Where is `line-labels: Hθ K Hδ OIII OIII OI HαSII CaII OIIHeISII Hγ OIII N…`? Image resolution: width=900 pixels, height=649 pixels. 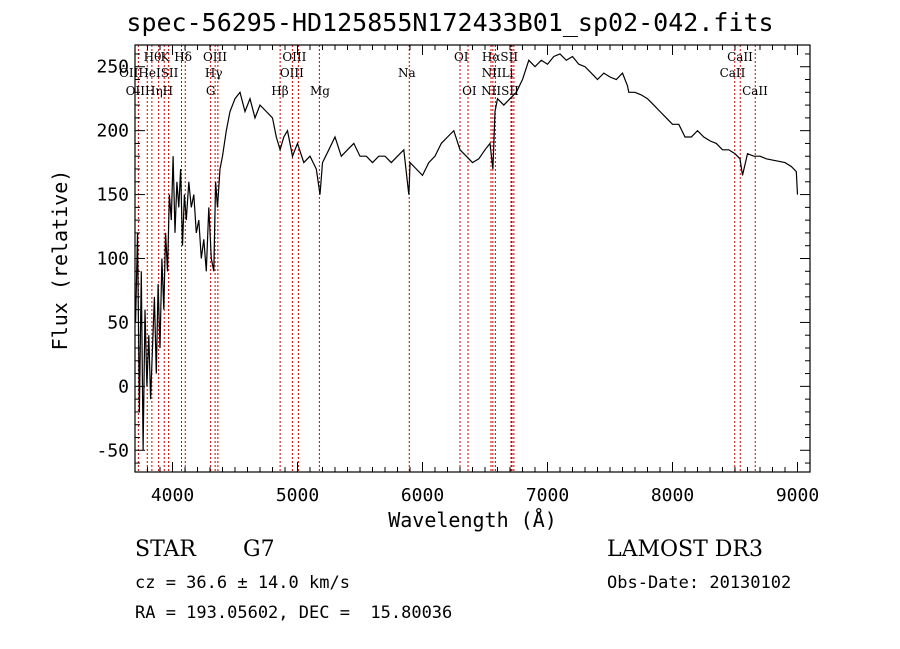 line-labels: Hθ K Hδ OIII OIII OI HαSII CaII OIIHeISII Hγ OIII N… is located at coordinates (443, 74).